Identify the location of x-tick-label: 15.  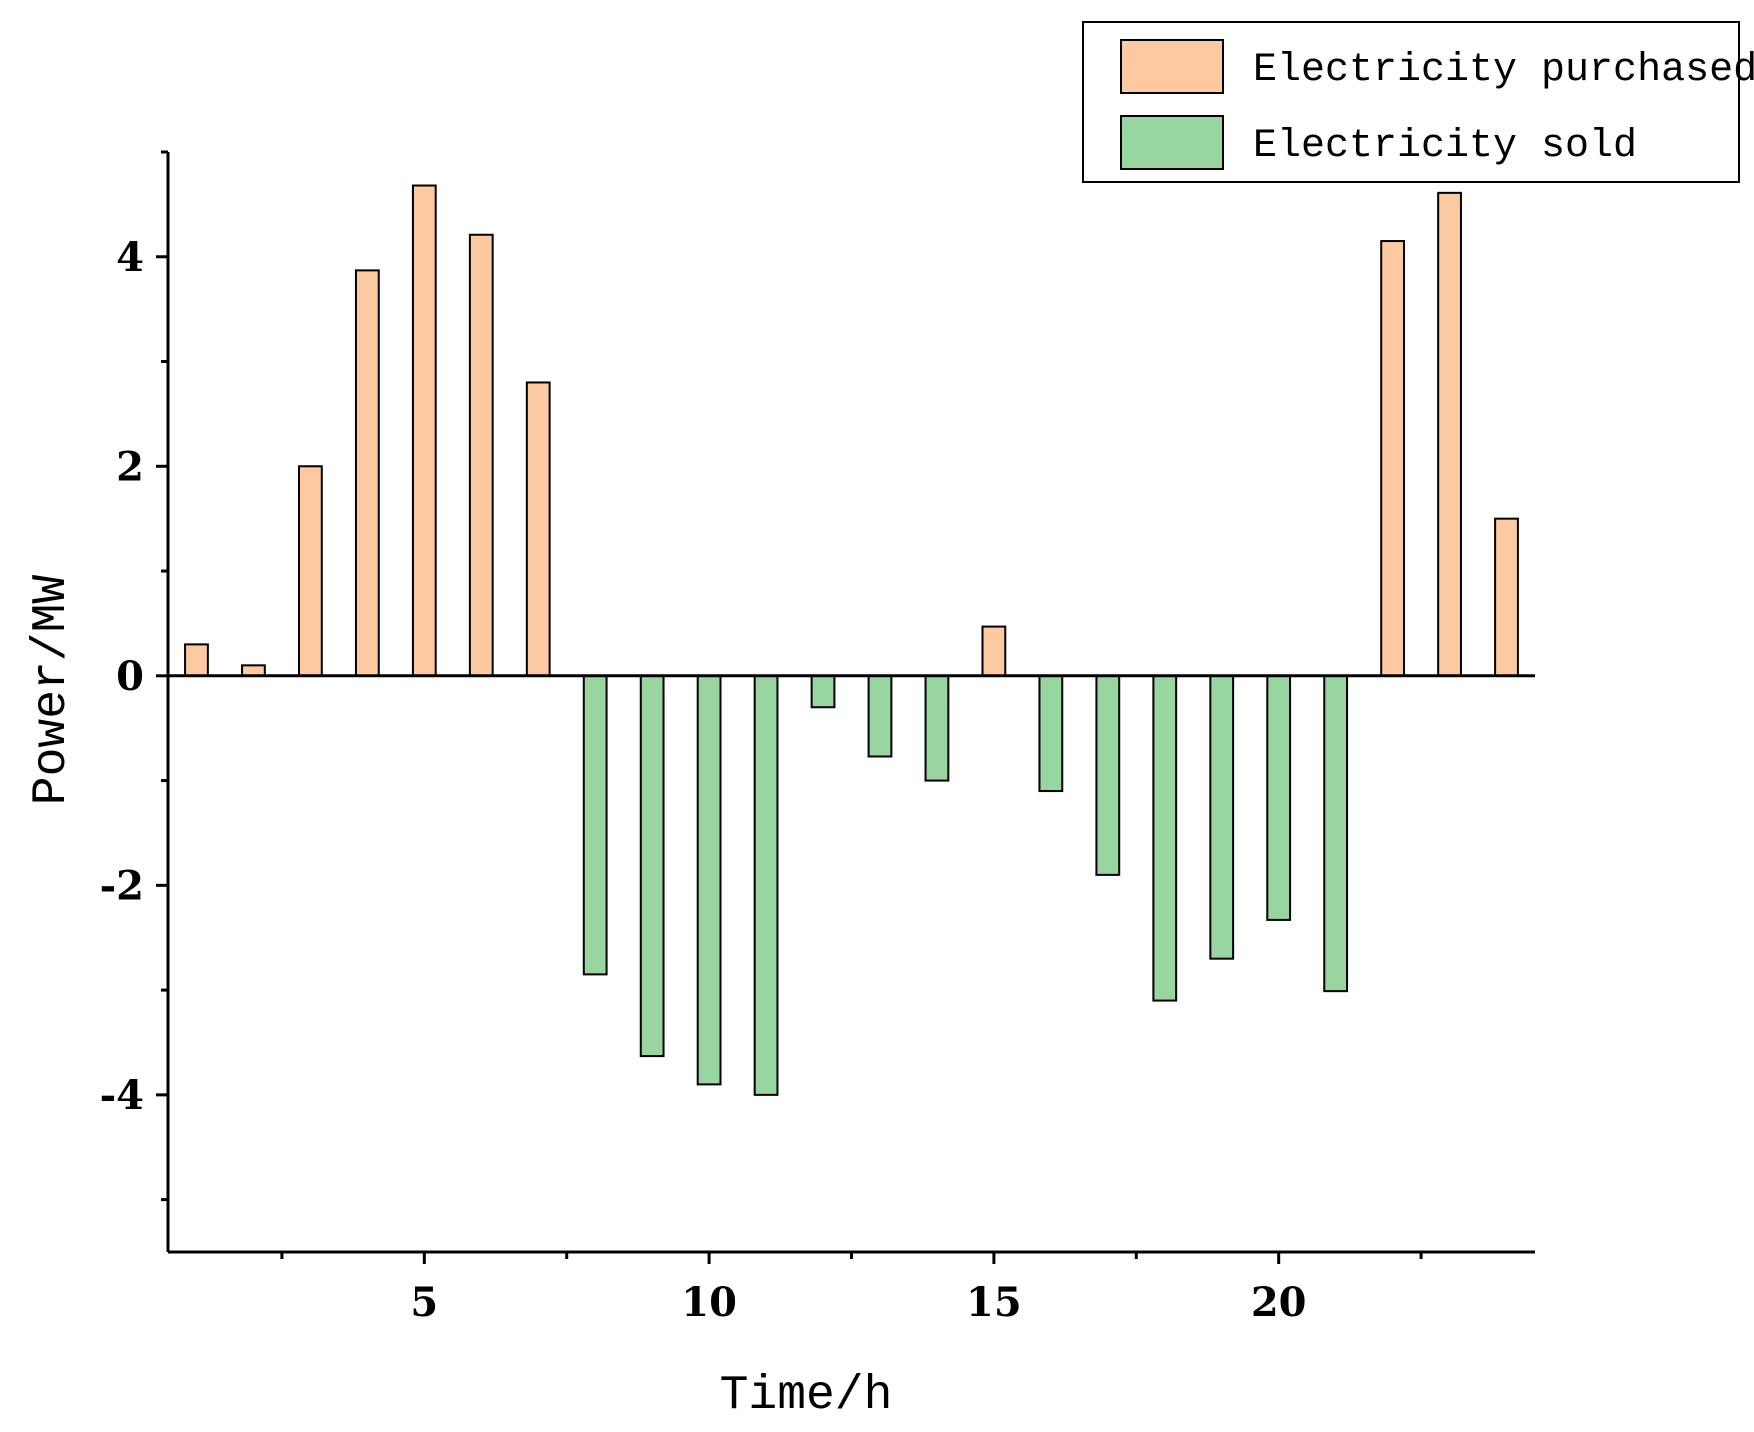
(994, 1302).